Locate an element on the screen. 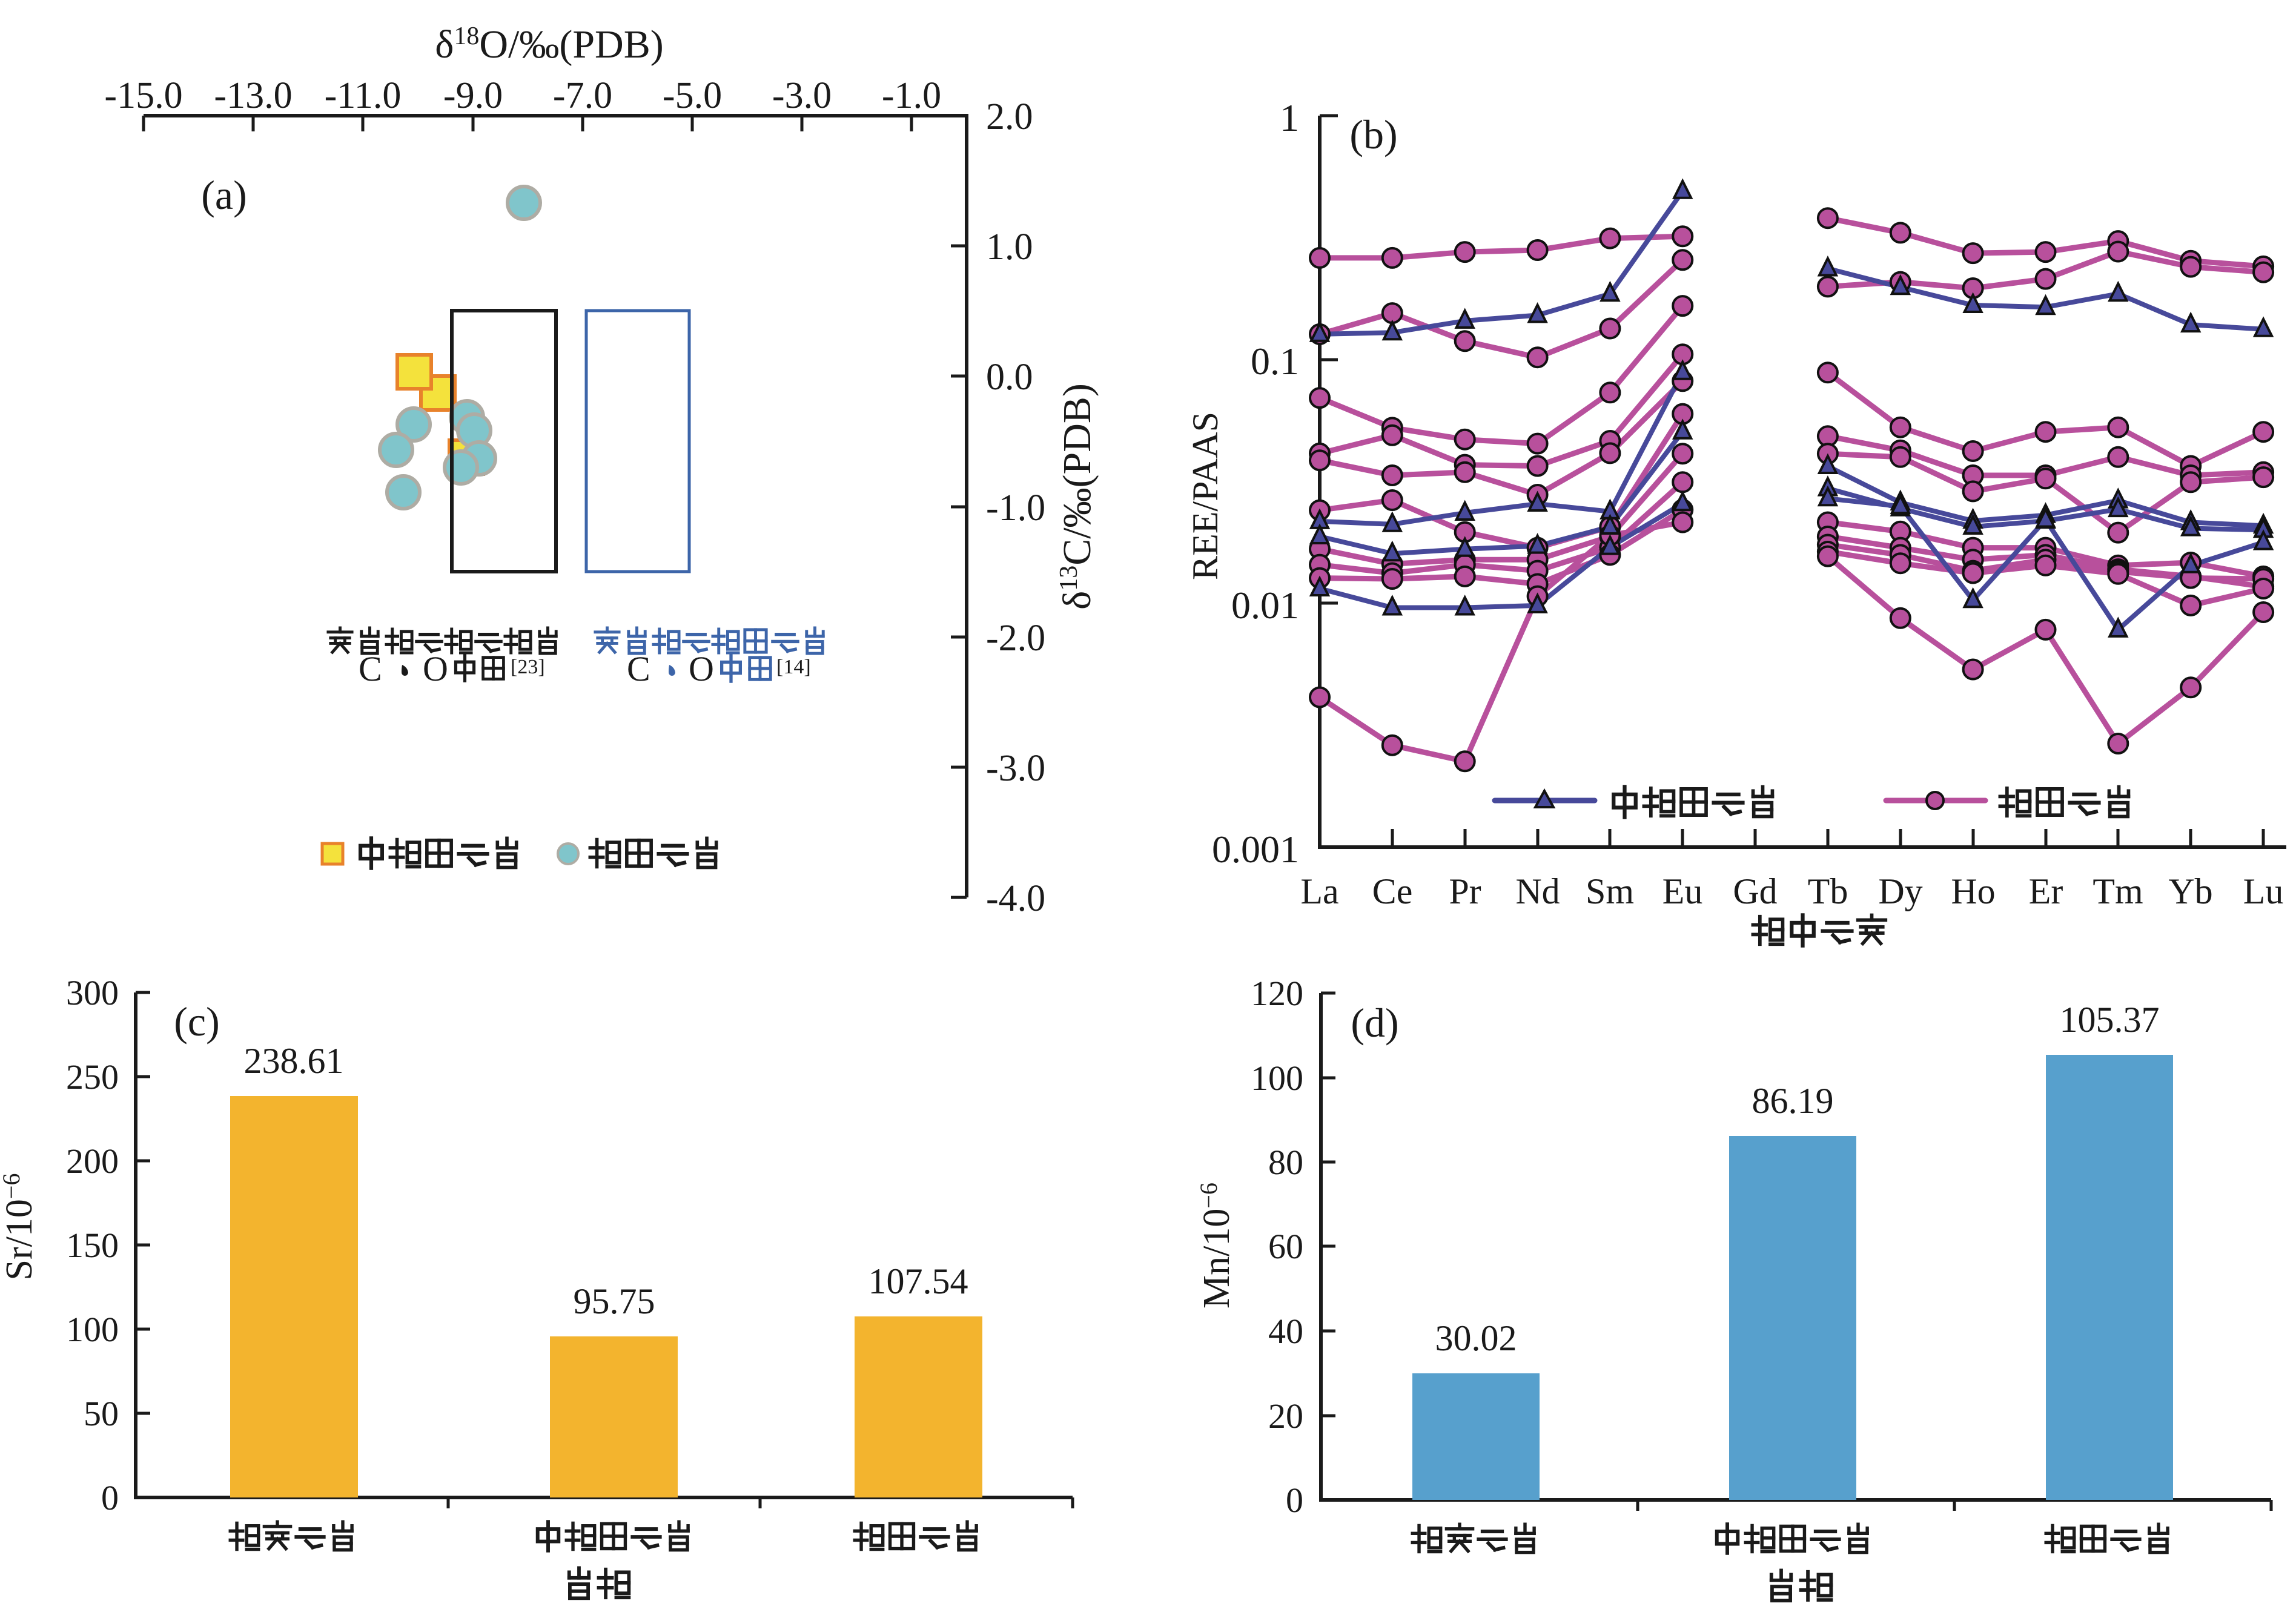 Image resolution: width=2296 pixels, height=1621 pixels. svg-text: Sm is located at coordinates (1610, 891).